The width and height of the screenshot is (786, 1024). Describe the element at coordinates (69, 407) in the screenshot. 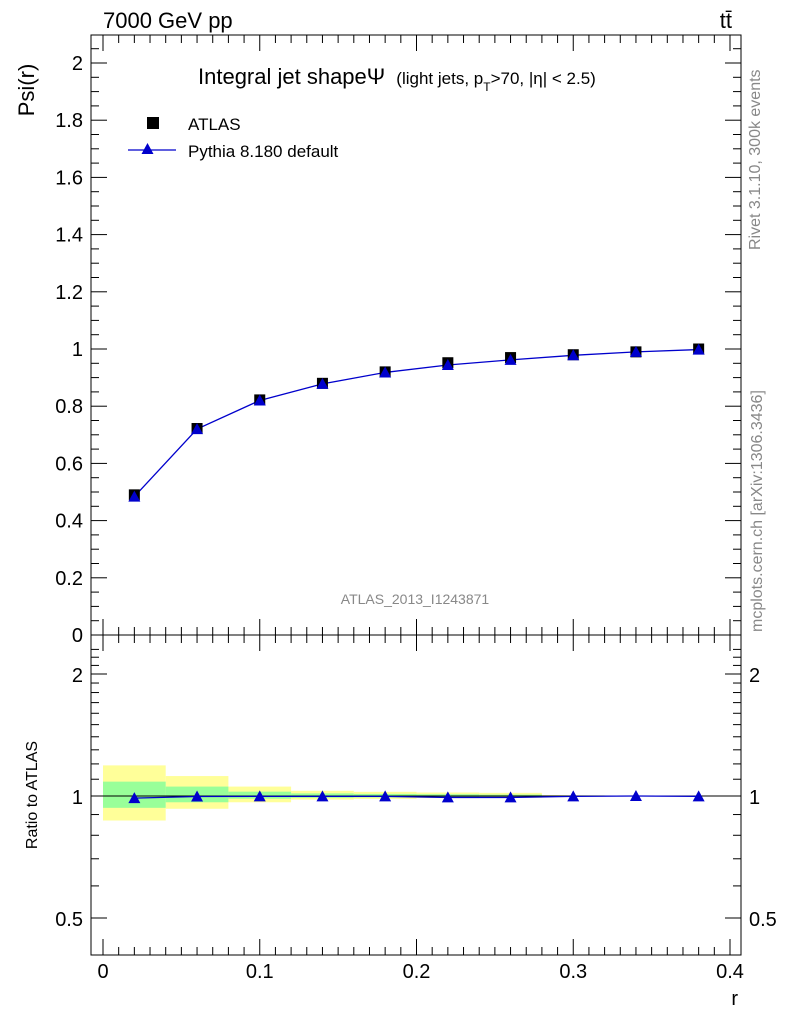

I see `y-tick-label: 0.8` at that location.